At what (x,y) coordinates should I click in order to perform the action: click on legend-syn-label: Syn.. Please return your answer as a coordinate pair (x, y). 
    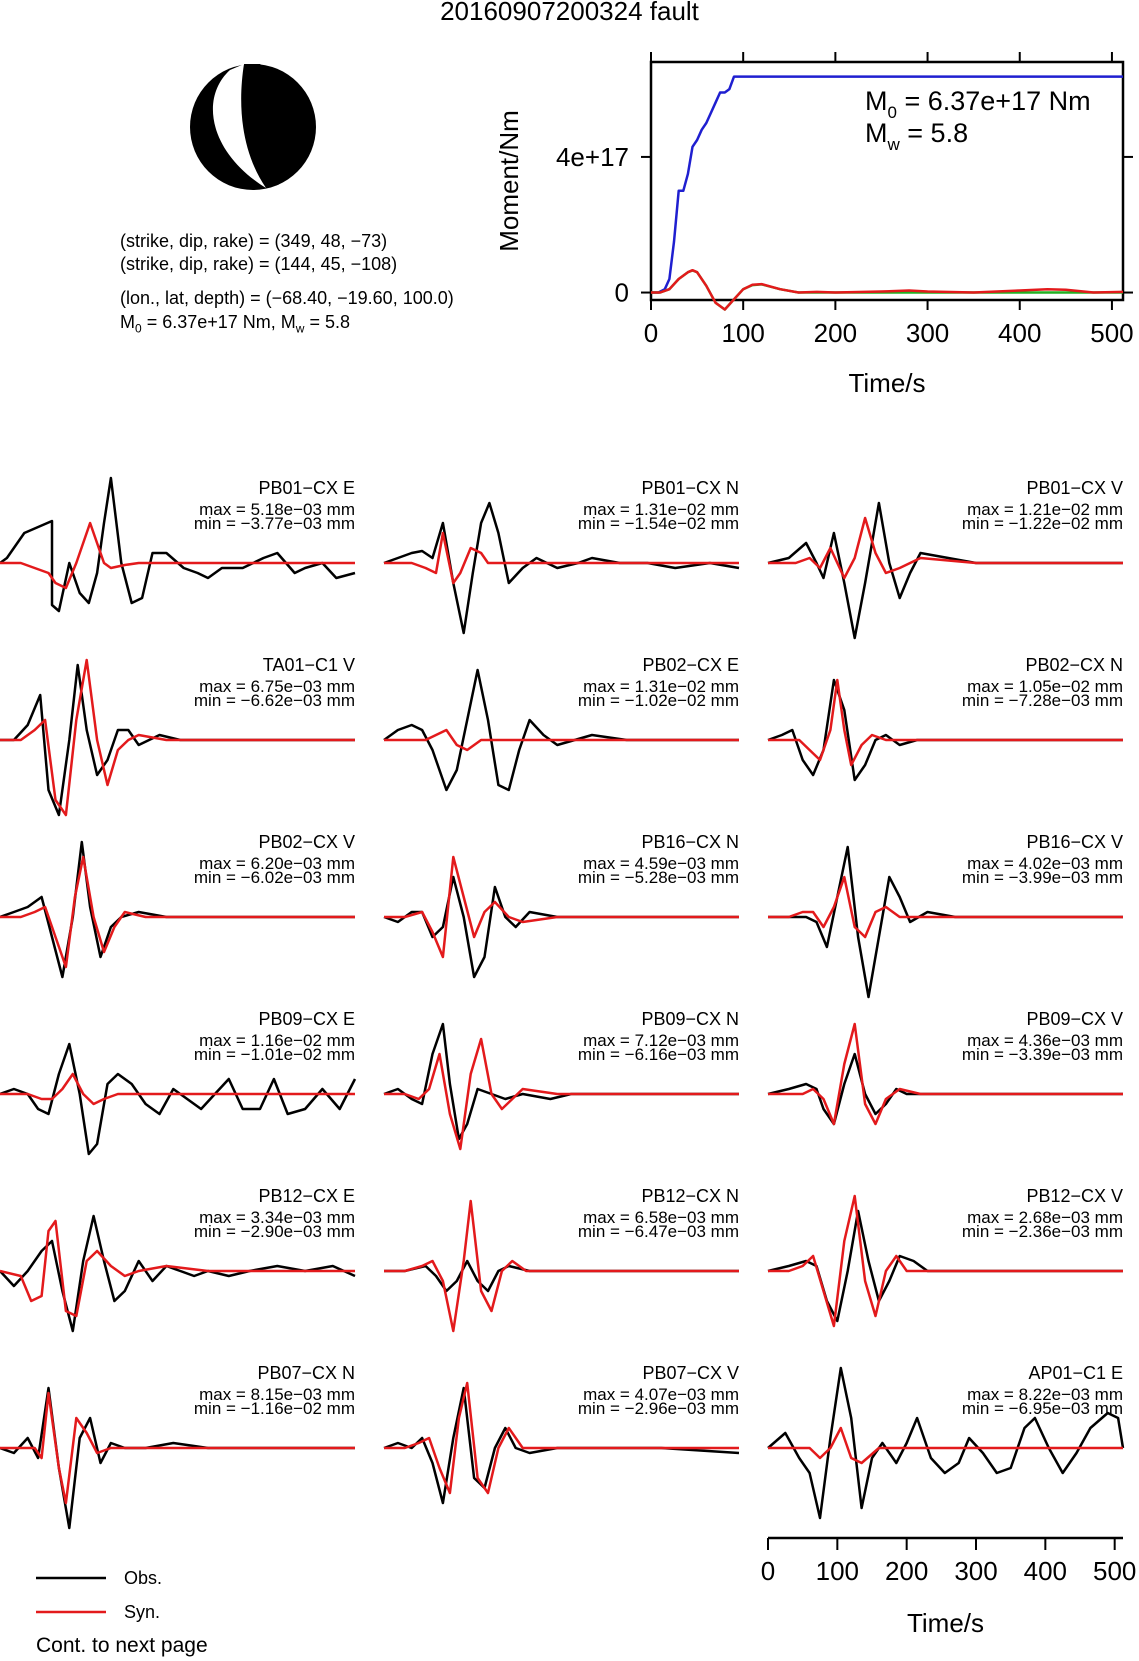
    Looking at the image, I should click on (142, 1612).